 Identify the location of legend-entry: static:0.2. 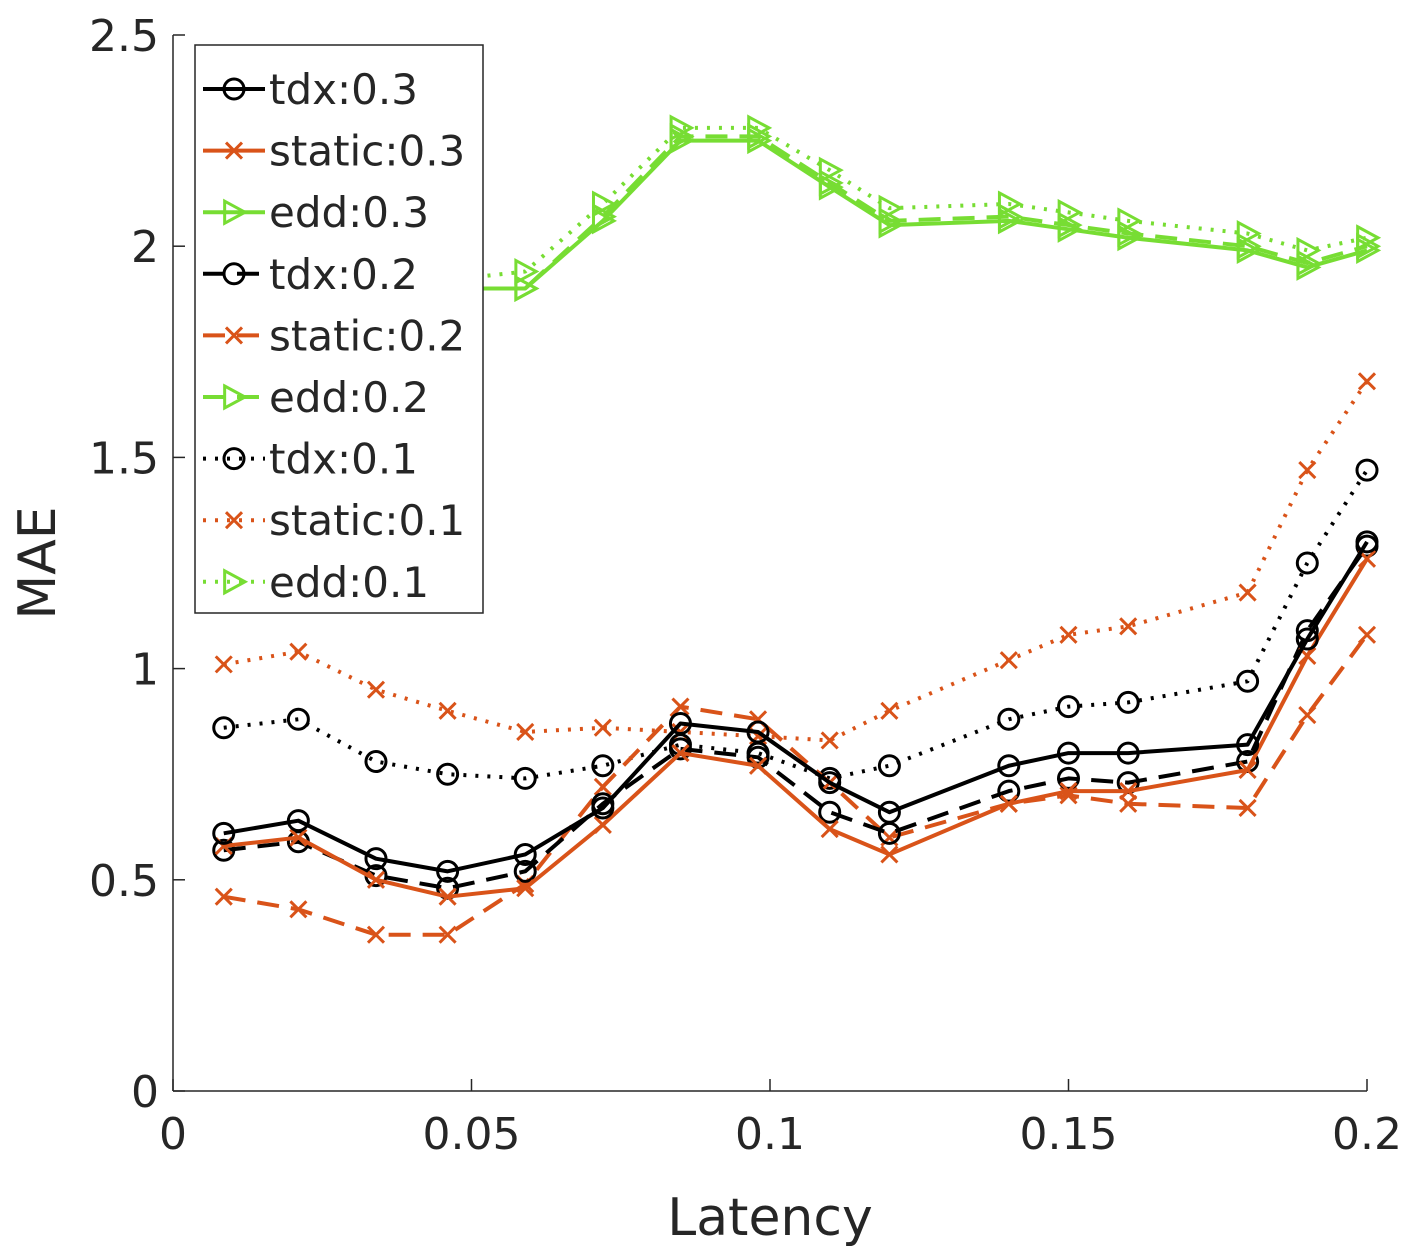
(334, 335).